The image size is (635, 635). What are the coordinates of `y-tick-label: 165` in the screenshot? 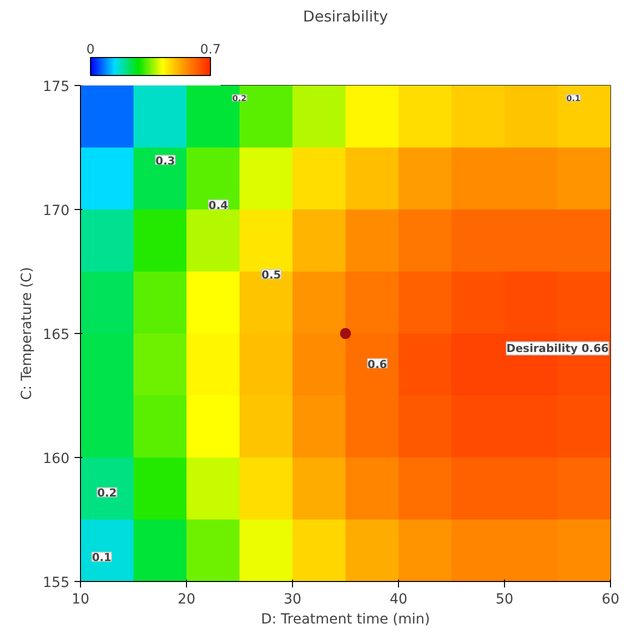 It's located at (56, 335).